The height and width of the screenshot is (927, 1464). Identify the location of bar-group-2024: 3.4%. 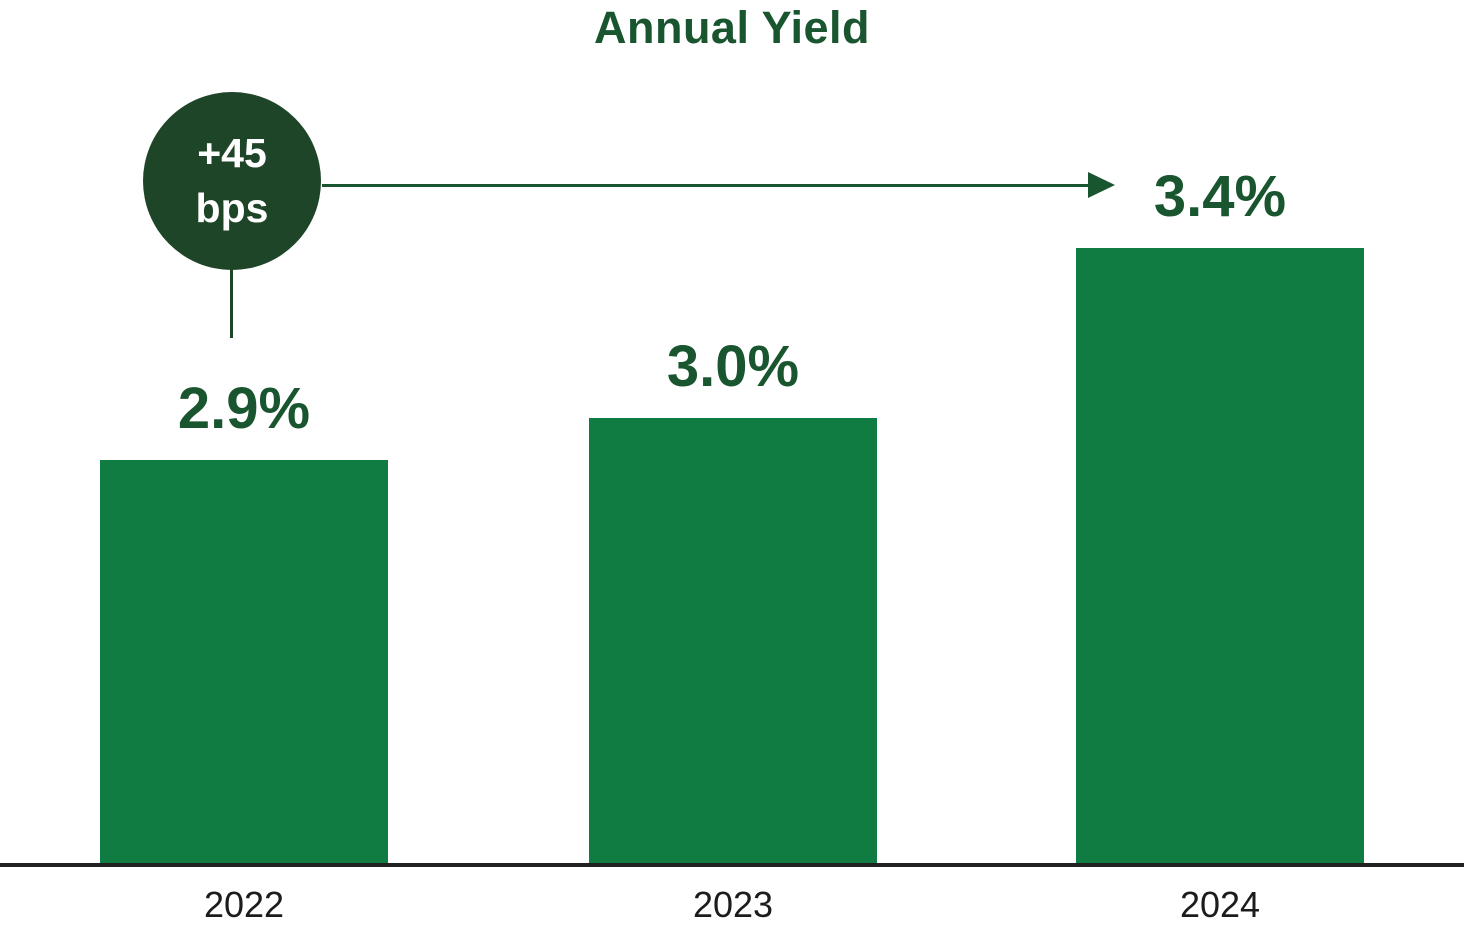
(1220, 516).